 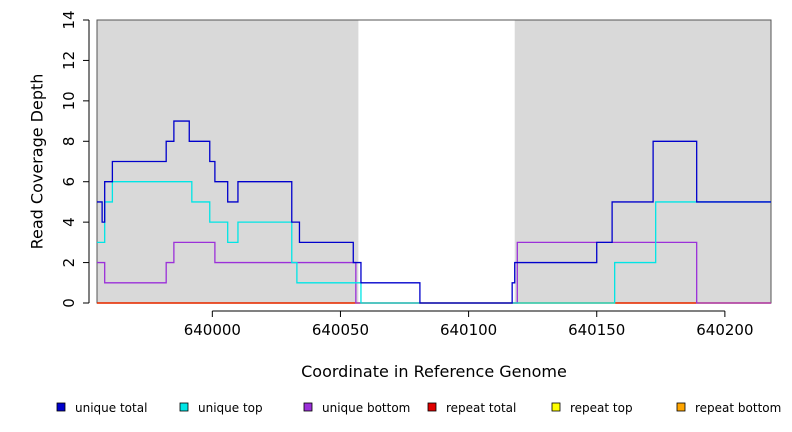 I want to click on legend-label: unique bottom, so click(x=366, y=408).